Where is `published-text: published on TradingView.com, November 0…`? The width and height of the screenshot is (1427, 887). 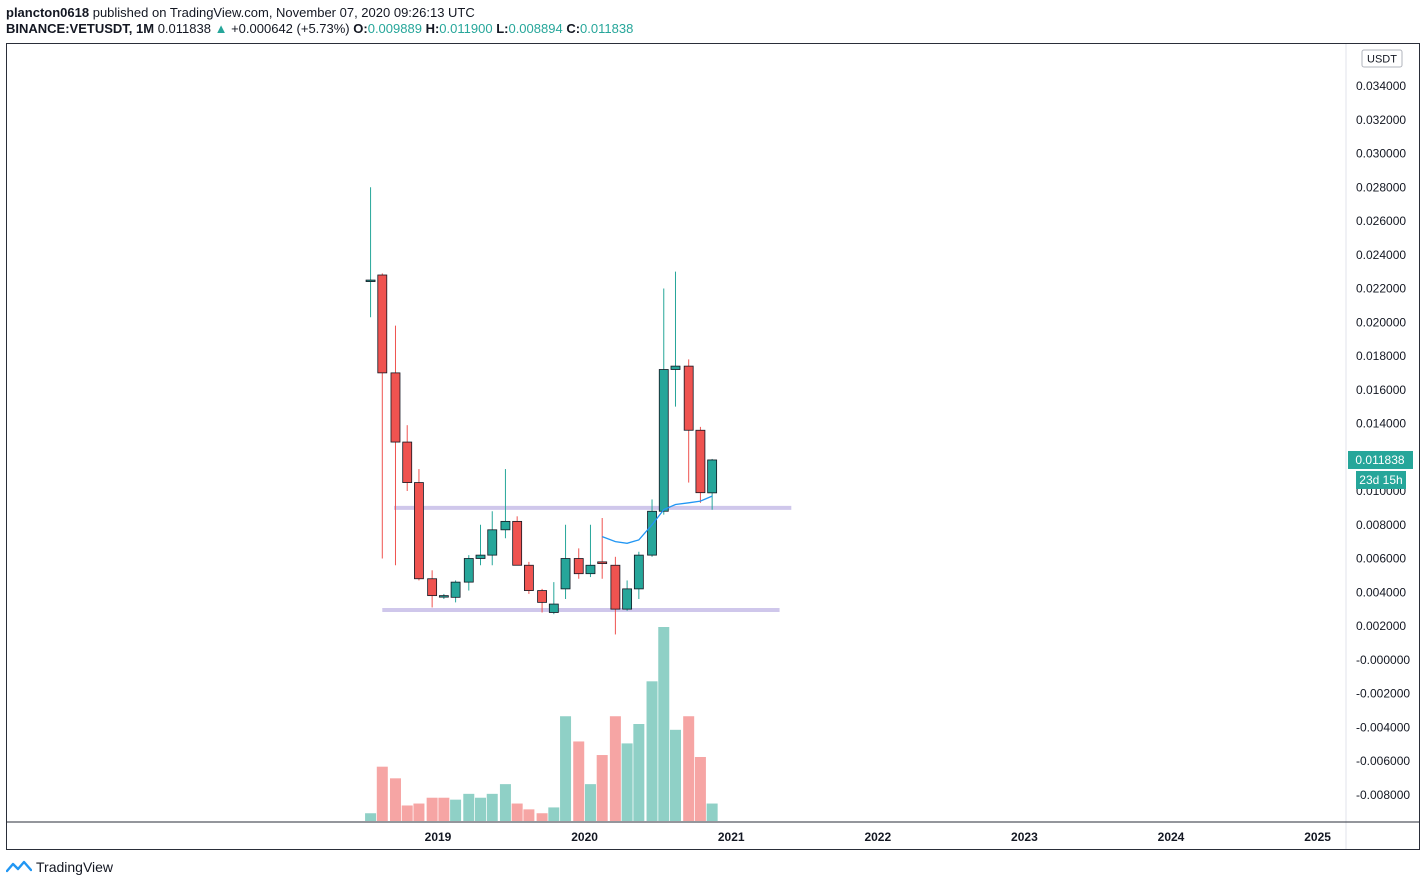 published-text: published on TradingView.com, November 0… is located at coordinates (283, 12).